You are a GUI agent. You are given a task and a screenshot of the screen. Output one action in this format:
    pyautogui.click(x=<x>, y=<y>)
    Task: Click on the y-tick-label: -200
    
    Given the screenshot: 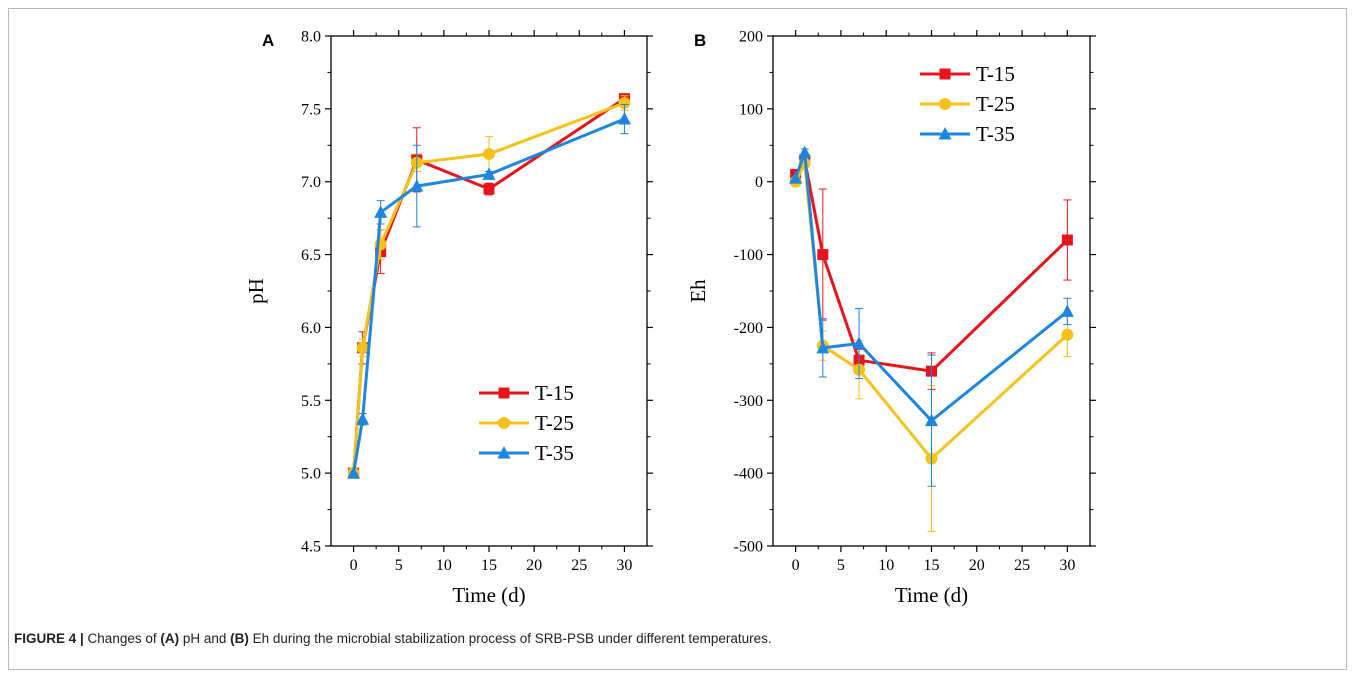 What is the action you would take?
    pyautogui.click(x=748, y=328)
    